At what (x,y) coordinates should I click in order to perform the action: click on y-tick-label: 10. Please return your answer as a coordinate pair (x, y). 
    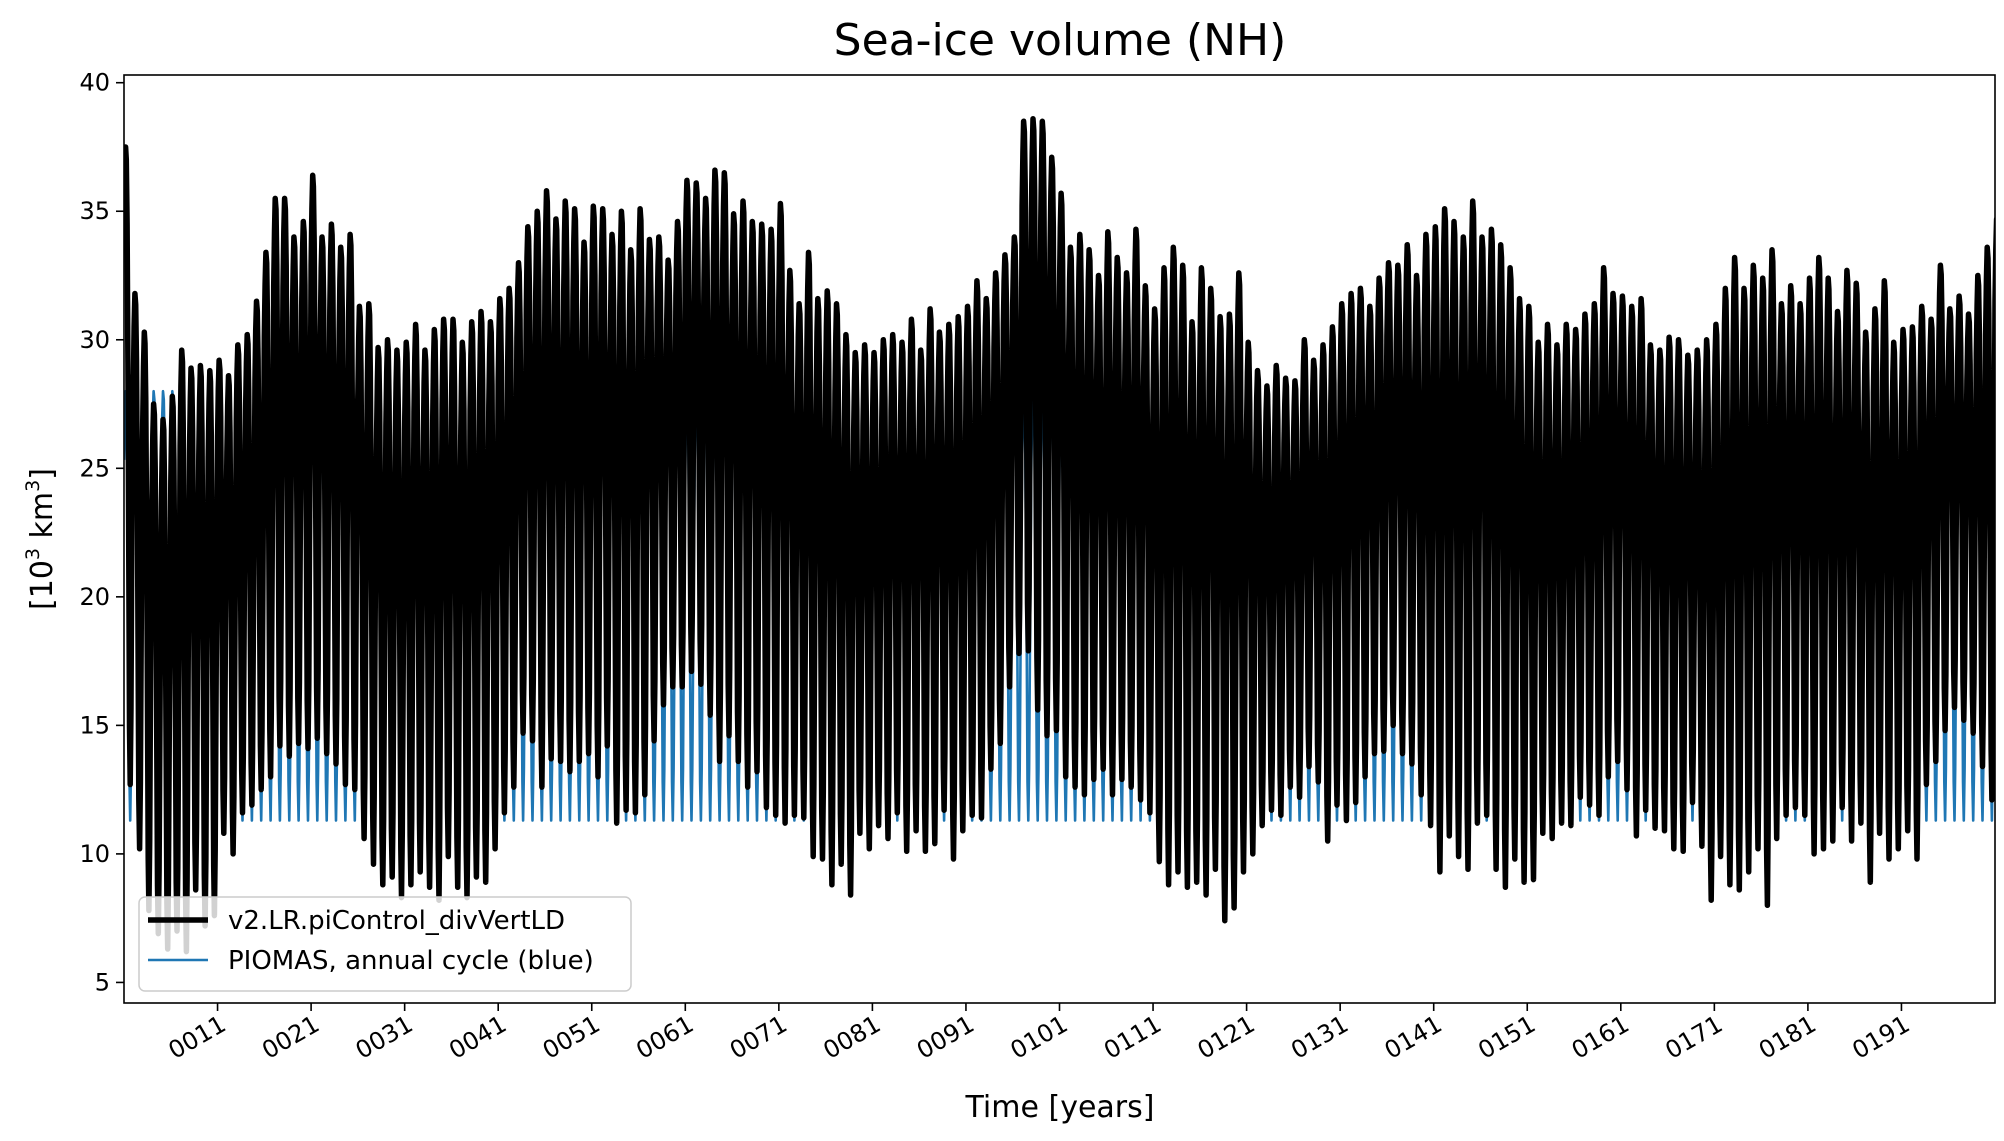
    Looking at the image, I should click on (94, 854).